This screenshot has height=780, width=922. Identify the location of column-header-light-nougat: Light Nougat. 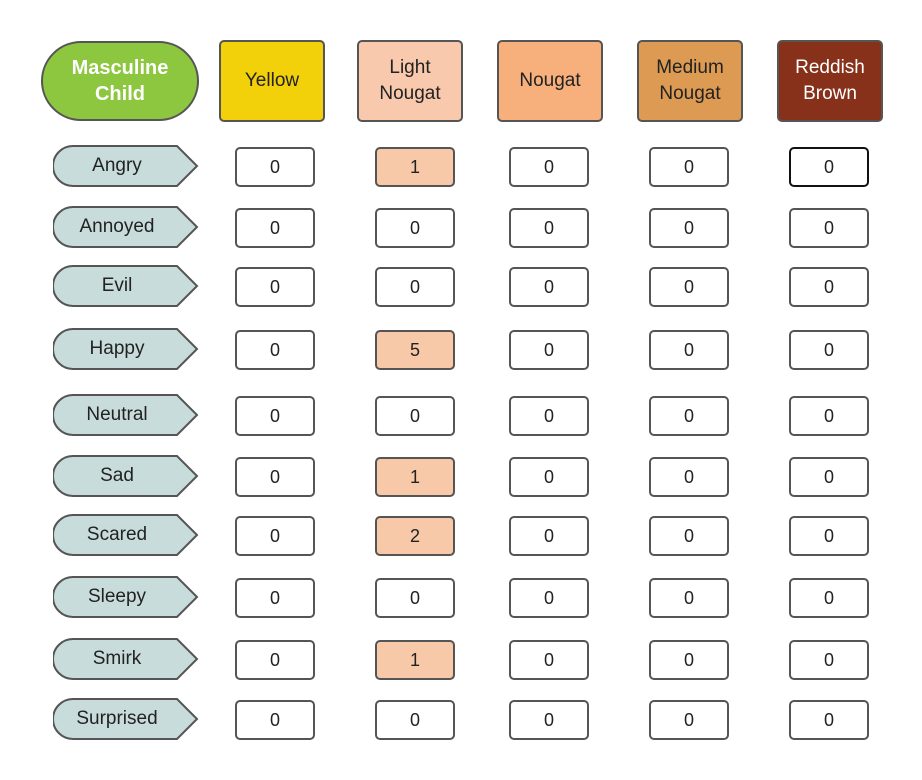
(410, 81).